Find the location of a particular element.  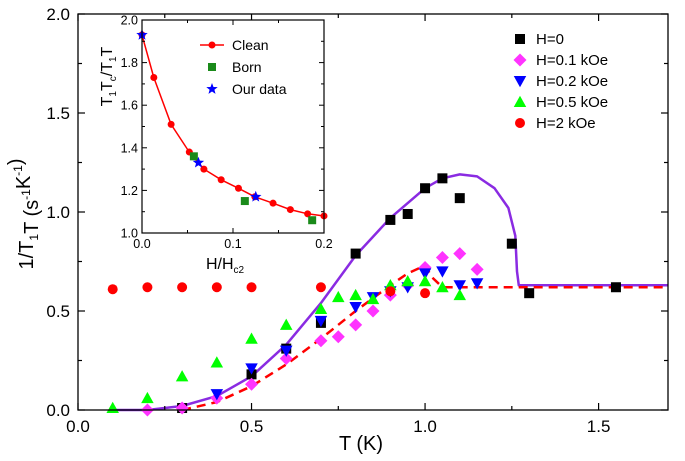

y-axis-label-part: 1 is located at coordinates (34, 237).